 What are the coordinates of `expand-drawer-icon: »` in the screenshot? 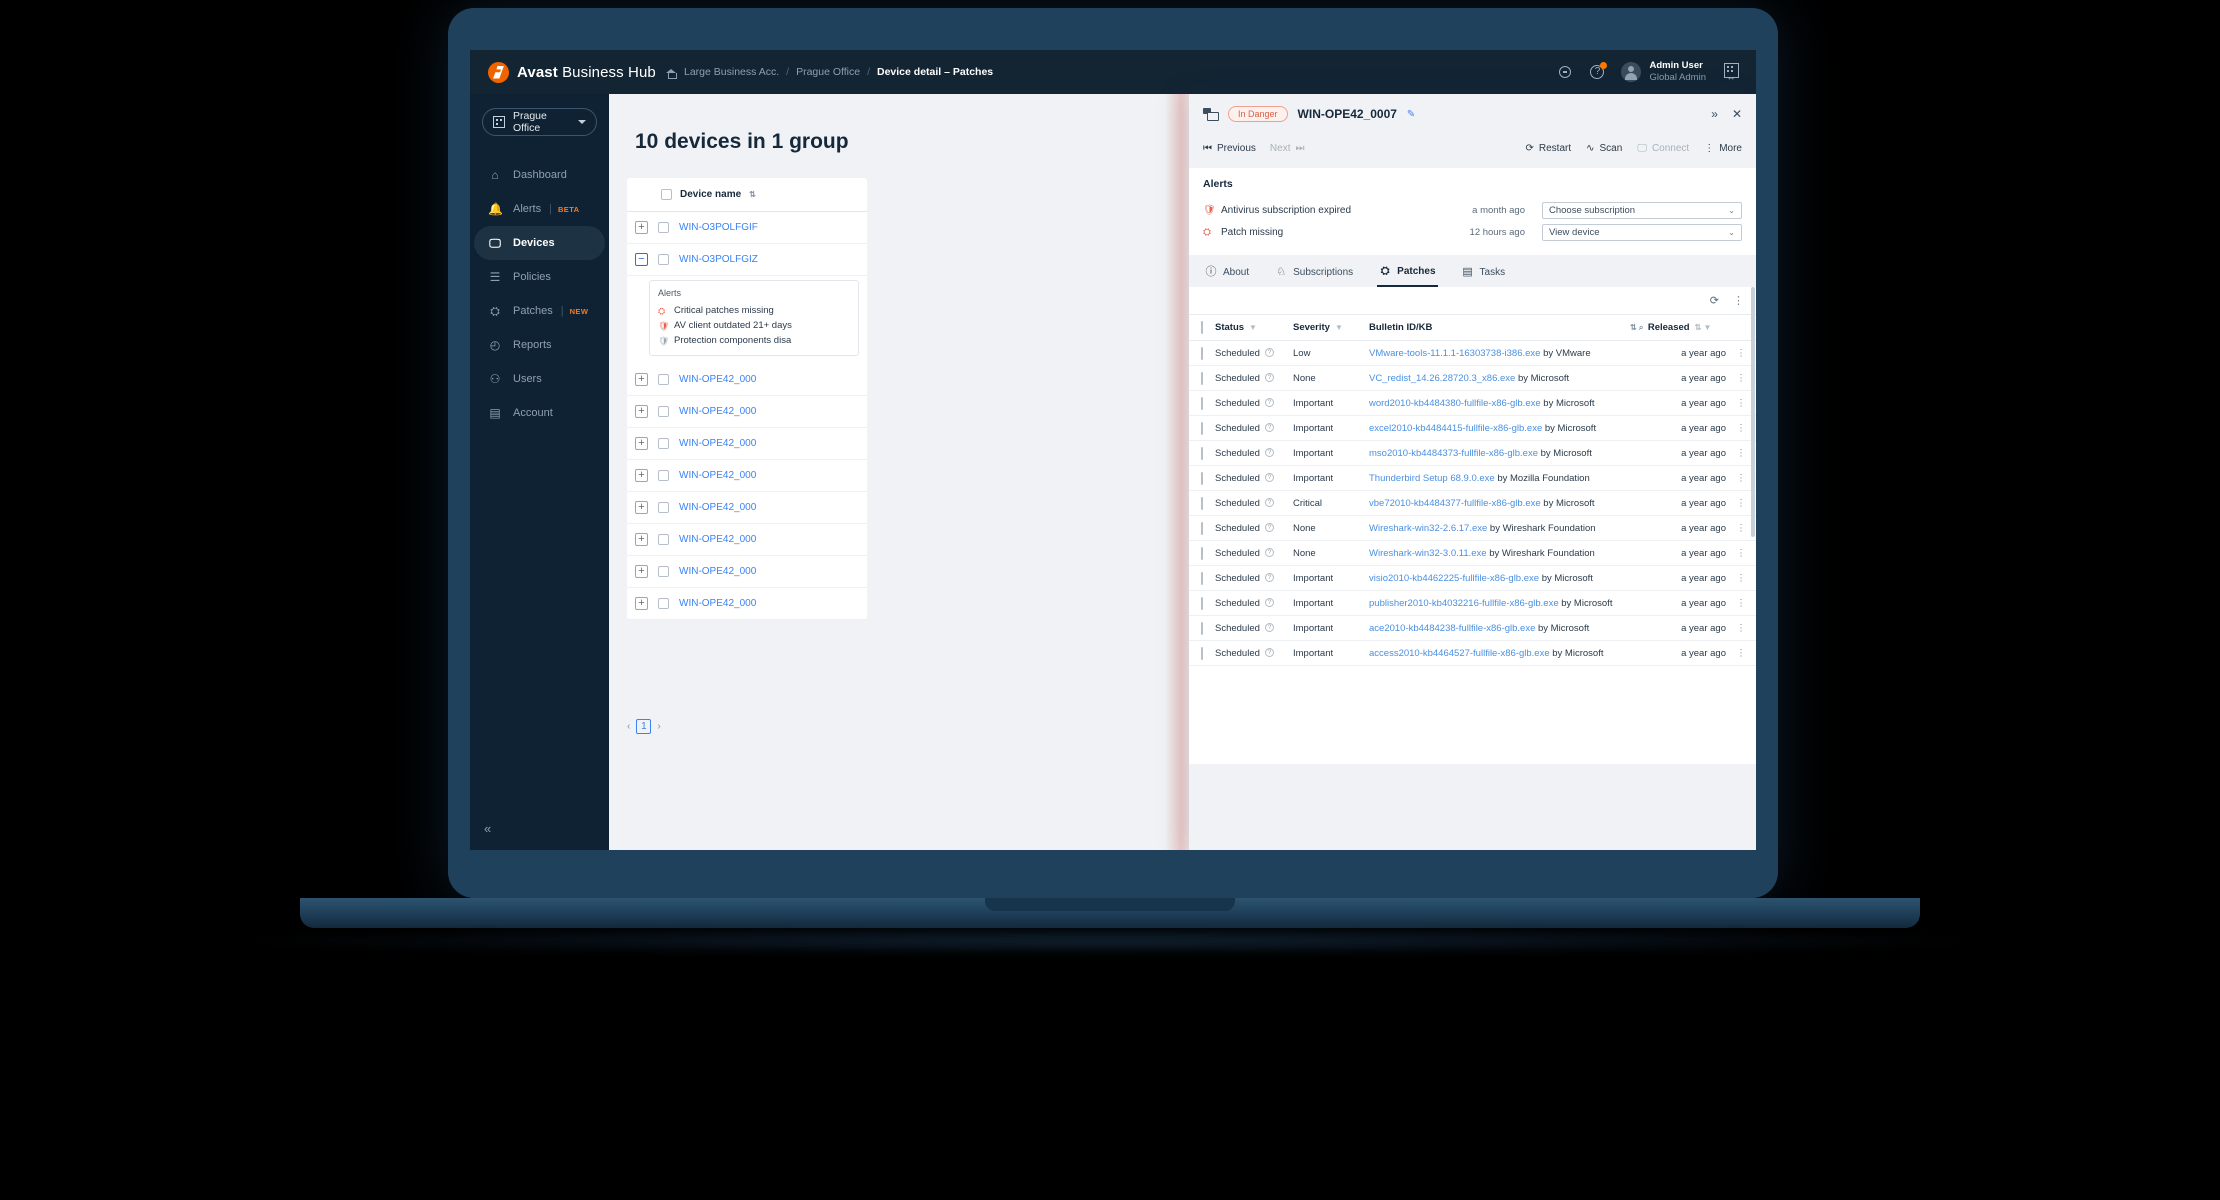 It's located at (1714, 114).